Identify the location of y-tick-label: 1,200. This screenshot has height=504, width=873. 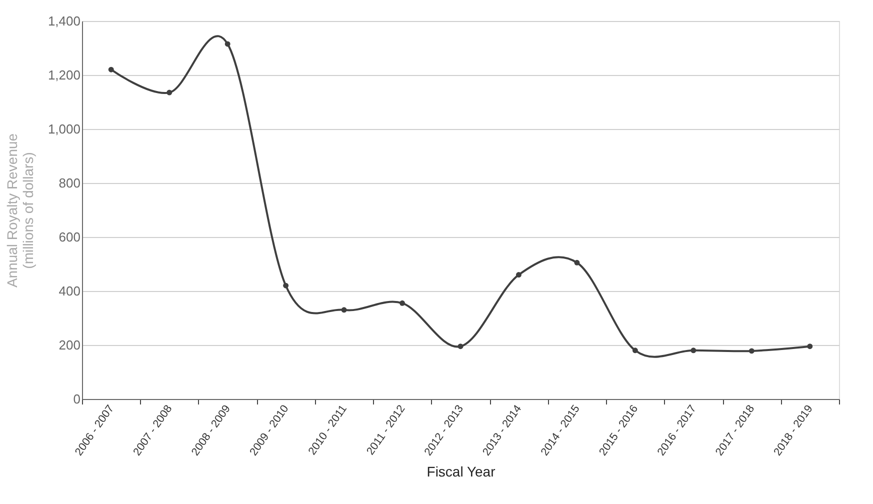
(64, 75).